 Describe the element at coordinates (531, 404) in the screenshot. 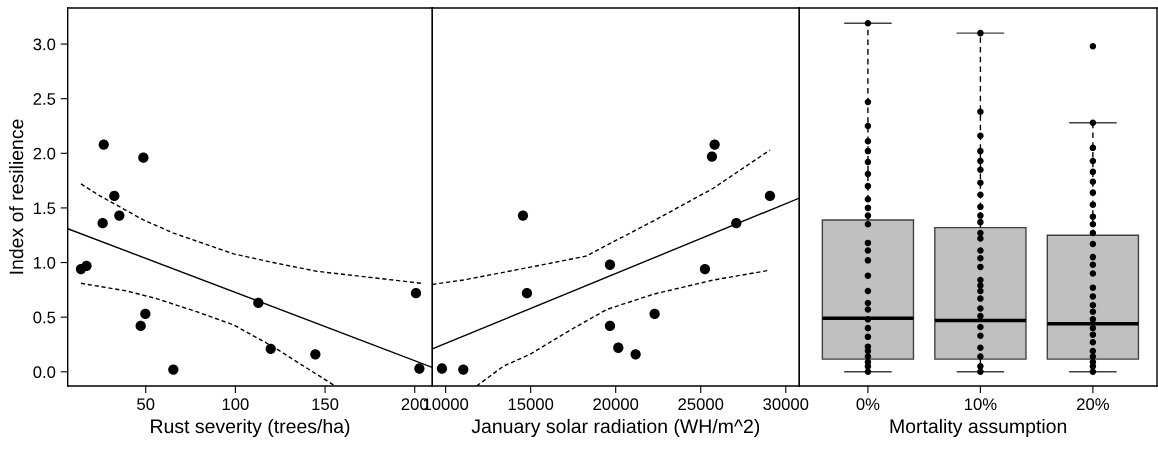

I see `x-tick-label: 15000` at that location.